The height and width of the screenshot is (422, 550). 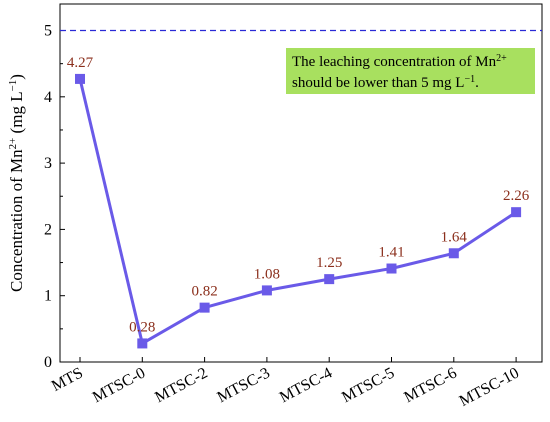 What do you see at coordinates (489, 387) in the screenshot?
I see `x-tick-label-7: MTSC-10` at bounding box center [489, 387].